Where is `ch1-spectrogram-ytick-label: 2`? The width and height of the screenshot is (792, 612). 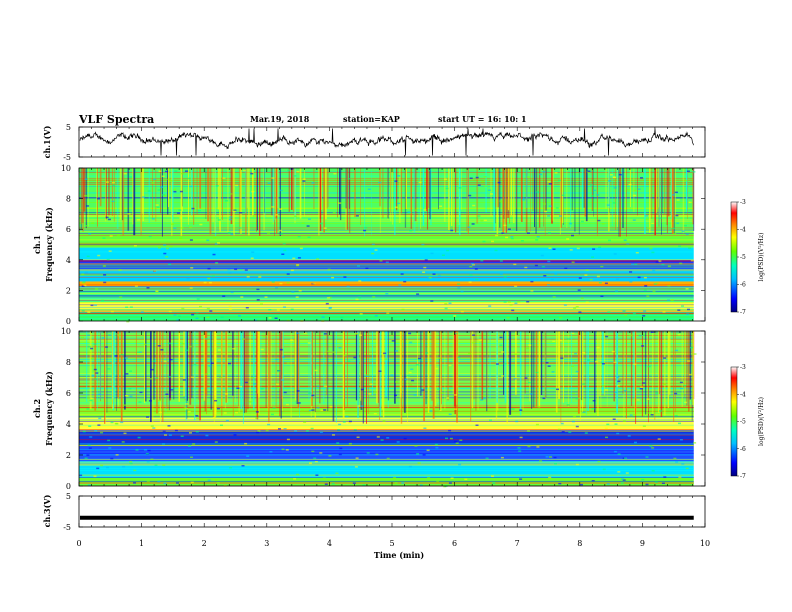 ch1-spectrogram-ytick-label: 2 is located at coordinates (68, 290).